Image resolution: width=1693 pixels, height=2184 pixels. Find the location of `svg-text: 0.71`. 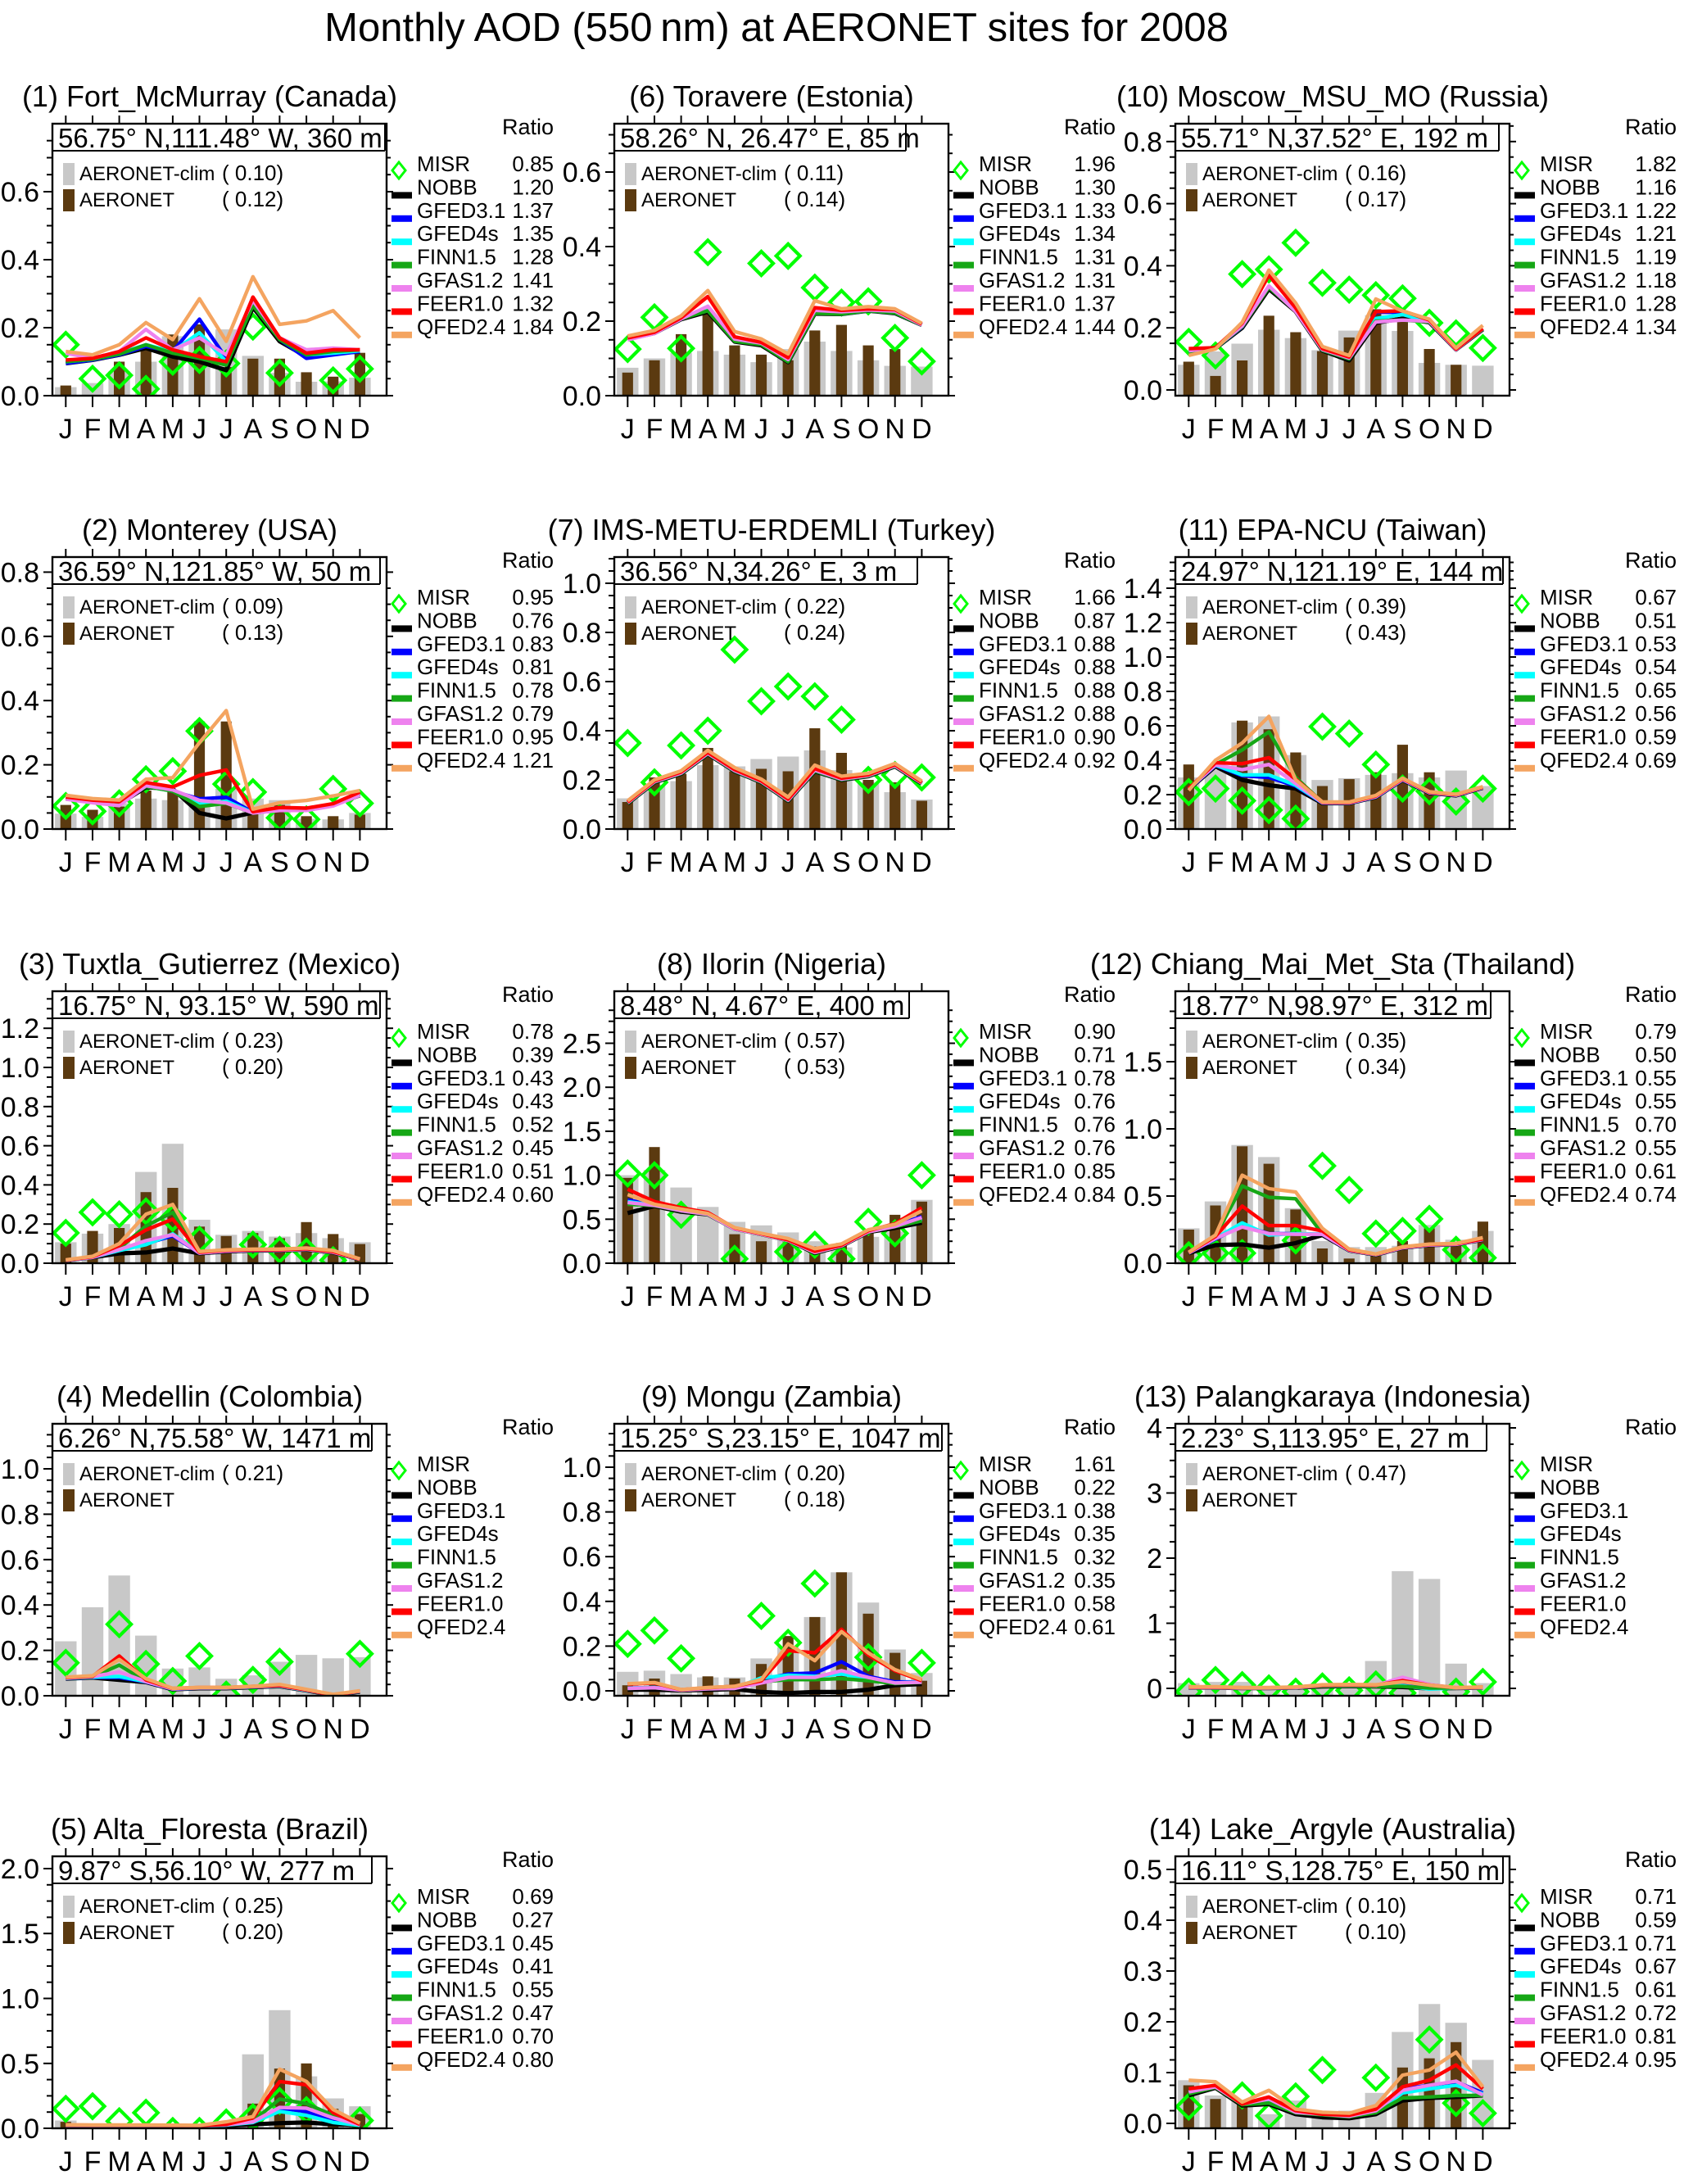

svg-text: 0.71 is located at coordinates (1656, 1943).